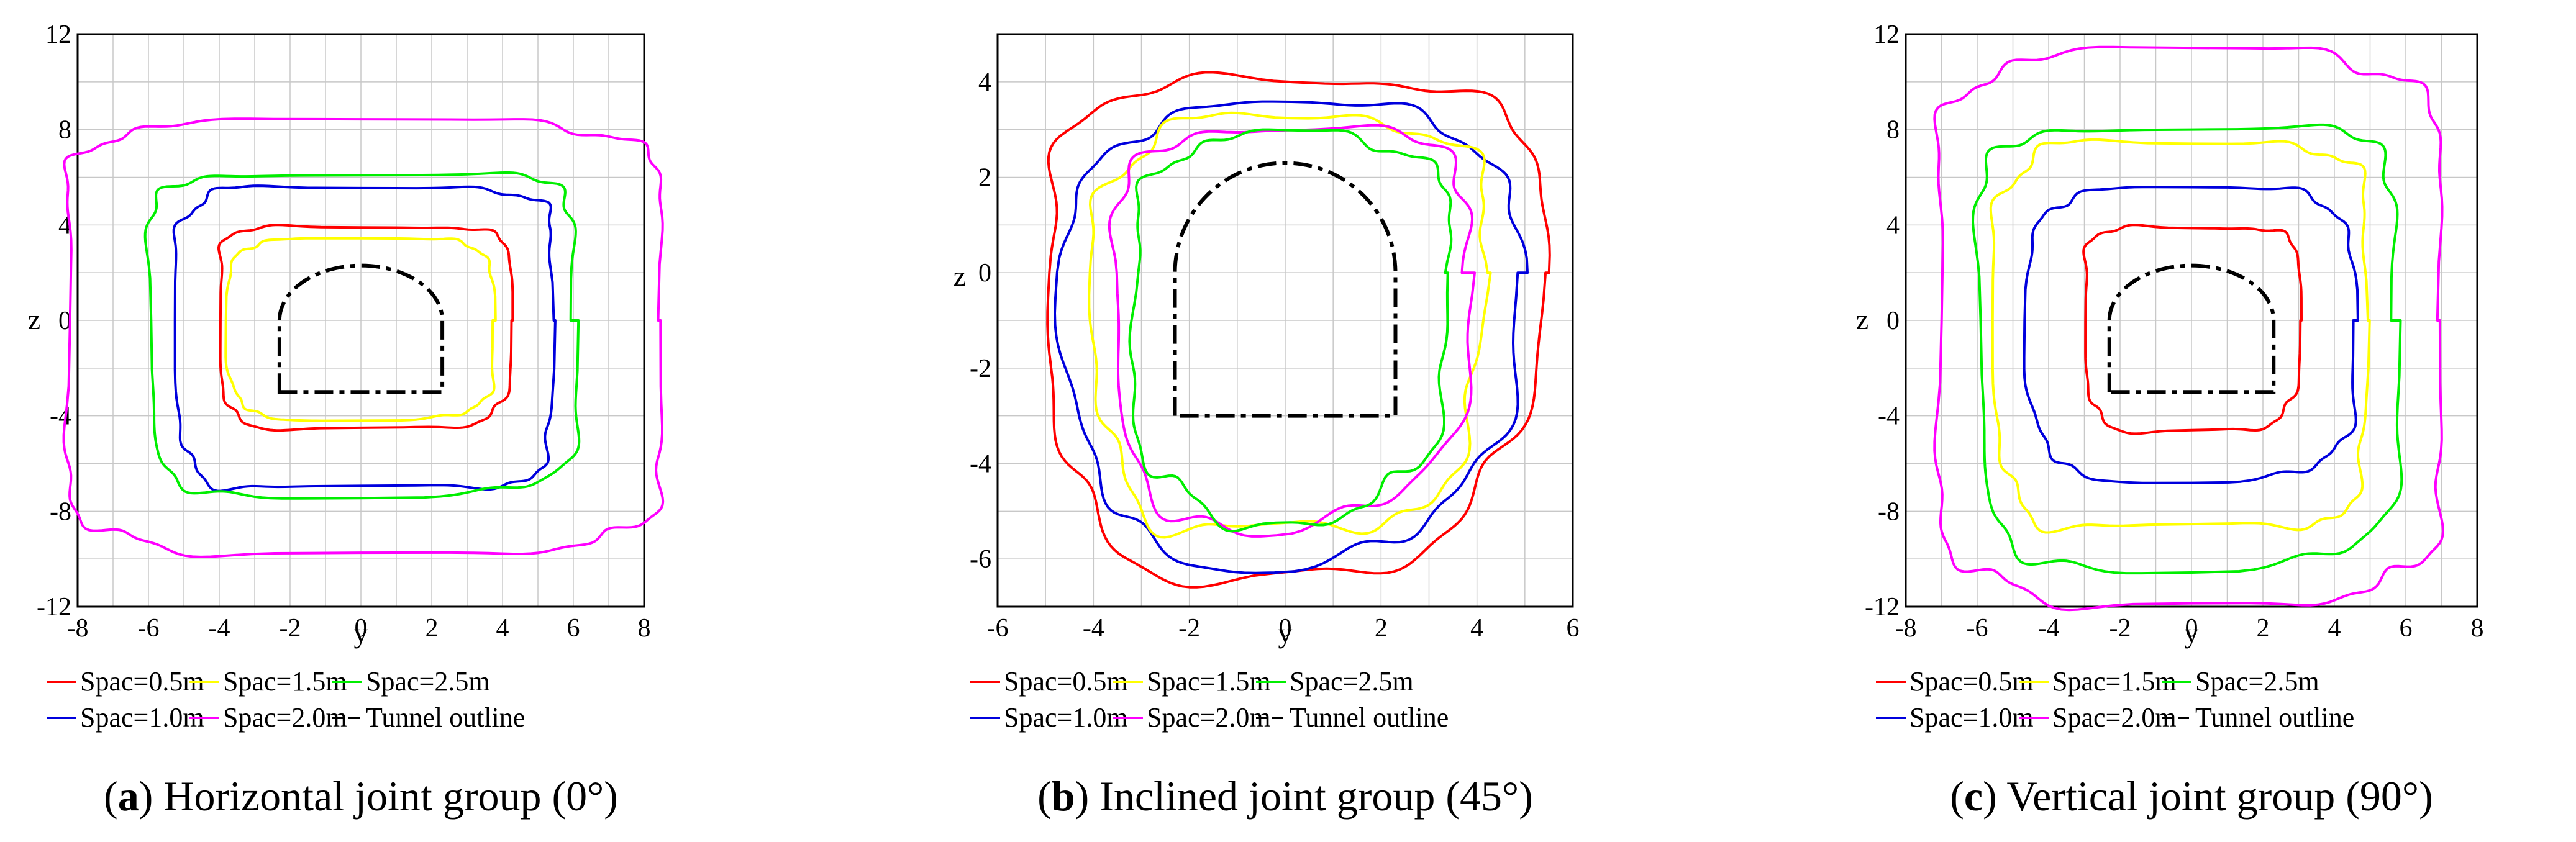 This screenshot has width=2576, height=842. Describe the element at coordinates (128, 796) in the screenshot. I see `caption-letter: a` at that location.